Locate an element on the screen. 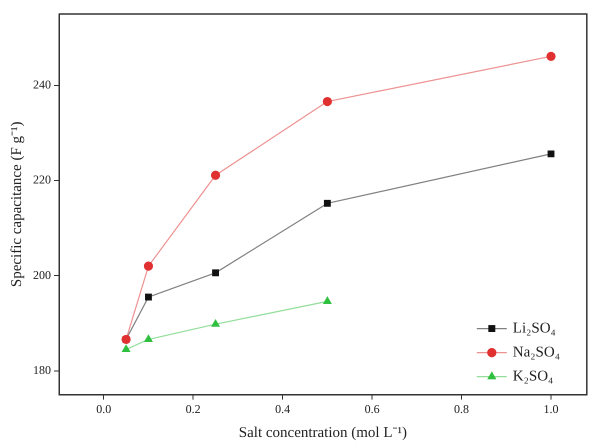 Image resolution: width=592 pixels, height=448 pixels. x-tick-label: 0.4 is located at coordinates (282, 409).